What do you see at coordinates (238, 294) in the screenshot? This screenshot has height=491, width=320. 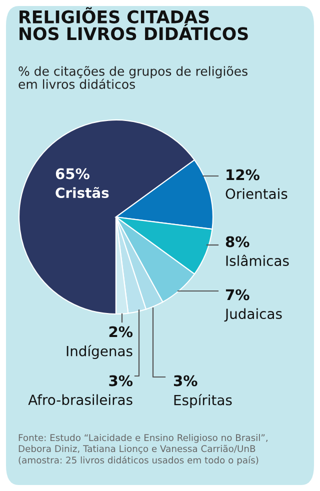 I see `data-label: 7%` at bounding box center [238, 294].